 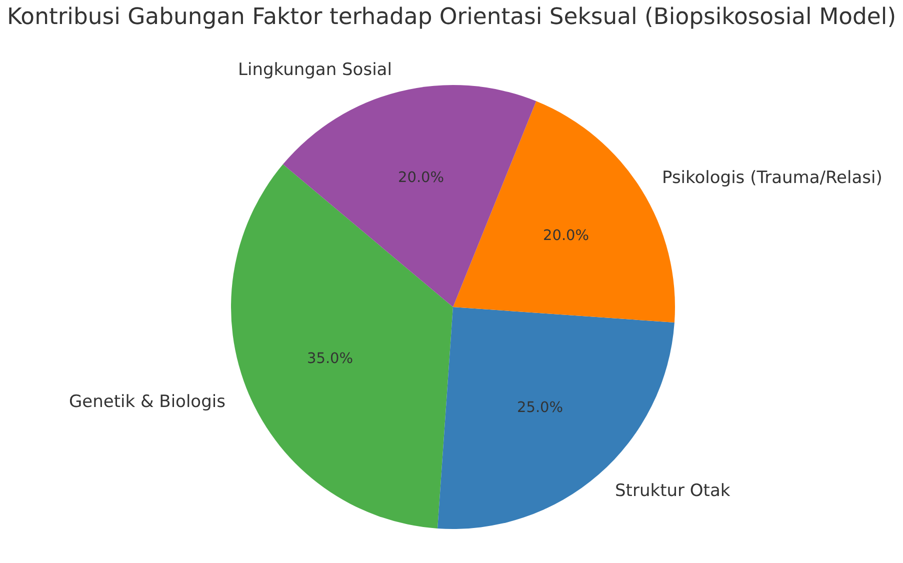 I want to click on data-label: 25.0%, so click(x=540, y=408).